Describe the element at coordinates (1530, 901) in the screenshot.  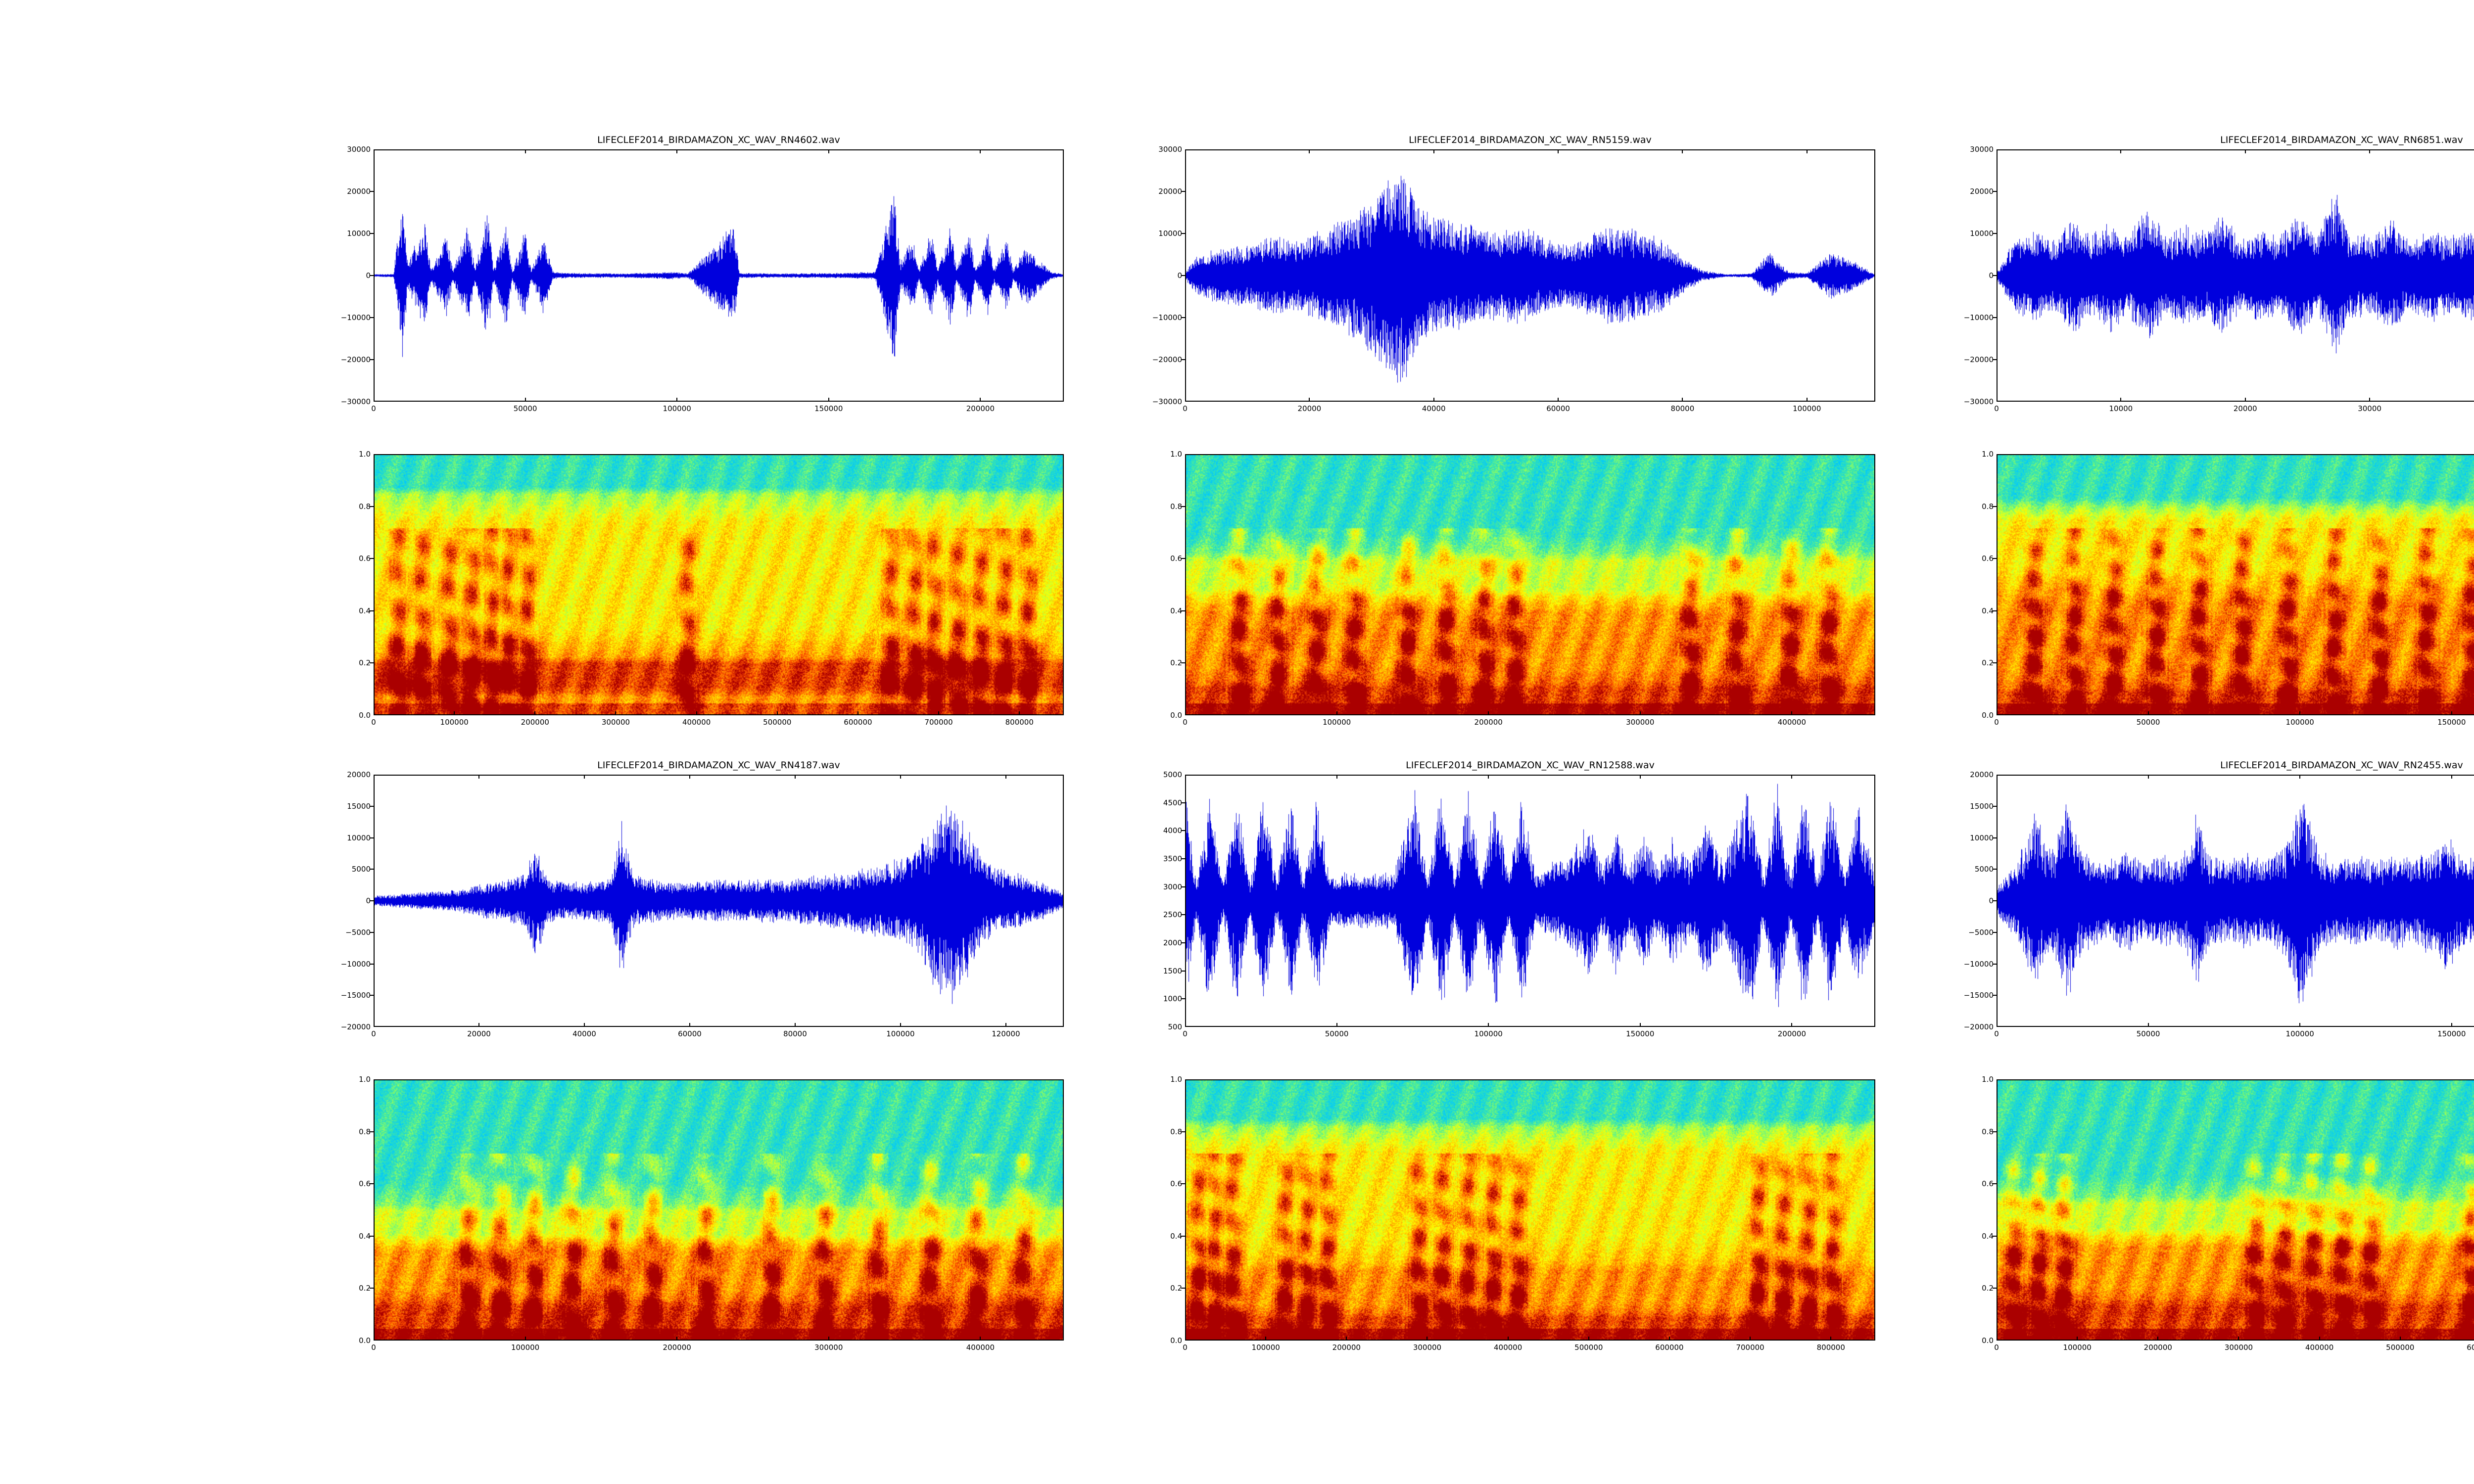
I see `axes-wave-rn12588` at that location.